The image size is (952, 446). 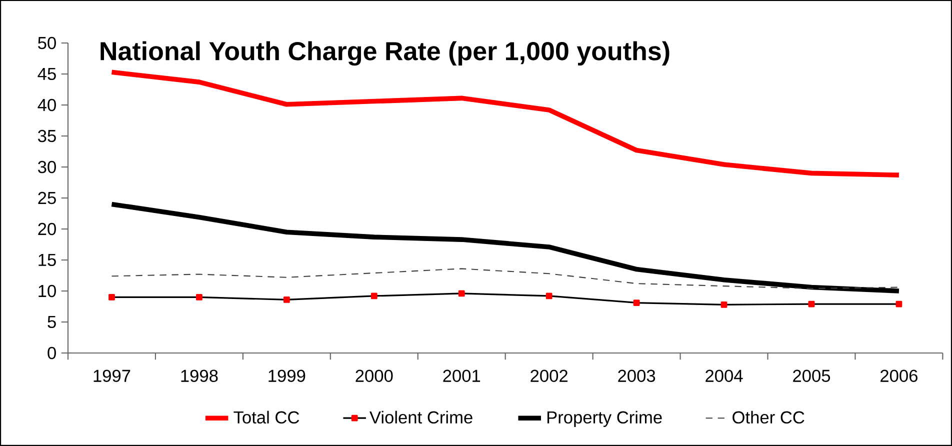 I want to click on line-series, so click(x=505, y=279).